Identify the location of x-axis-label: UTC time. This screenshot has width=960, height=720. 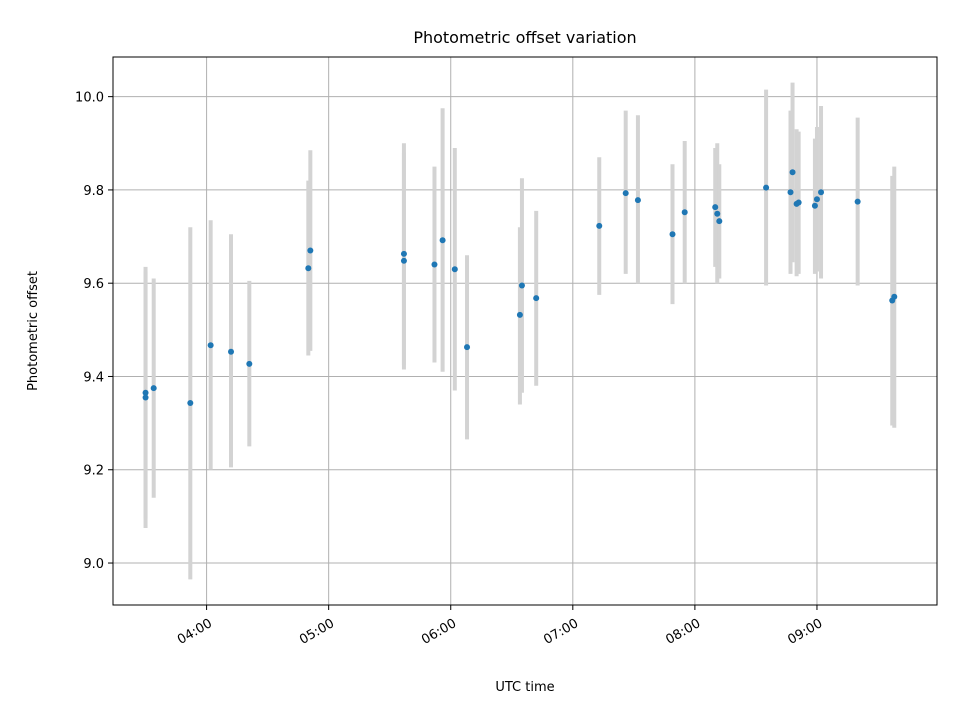
(524, 687).